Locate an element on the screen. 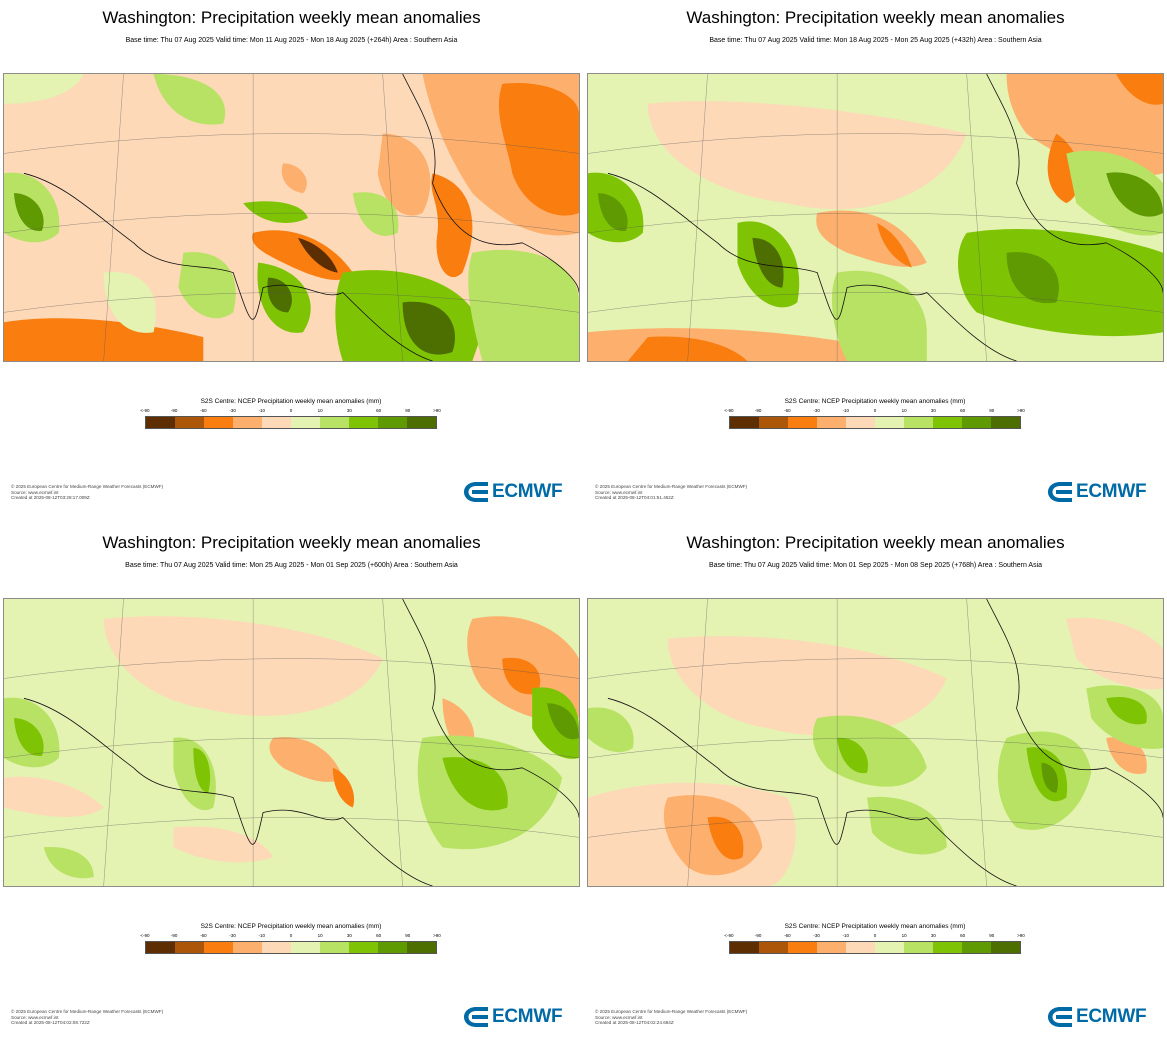  footer-created: Created at 2025-08-12T04:02:24.684Z is located at coordinates (634, 1022).